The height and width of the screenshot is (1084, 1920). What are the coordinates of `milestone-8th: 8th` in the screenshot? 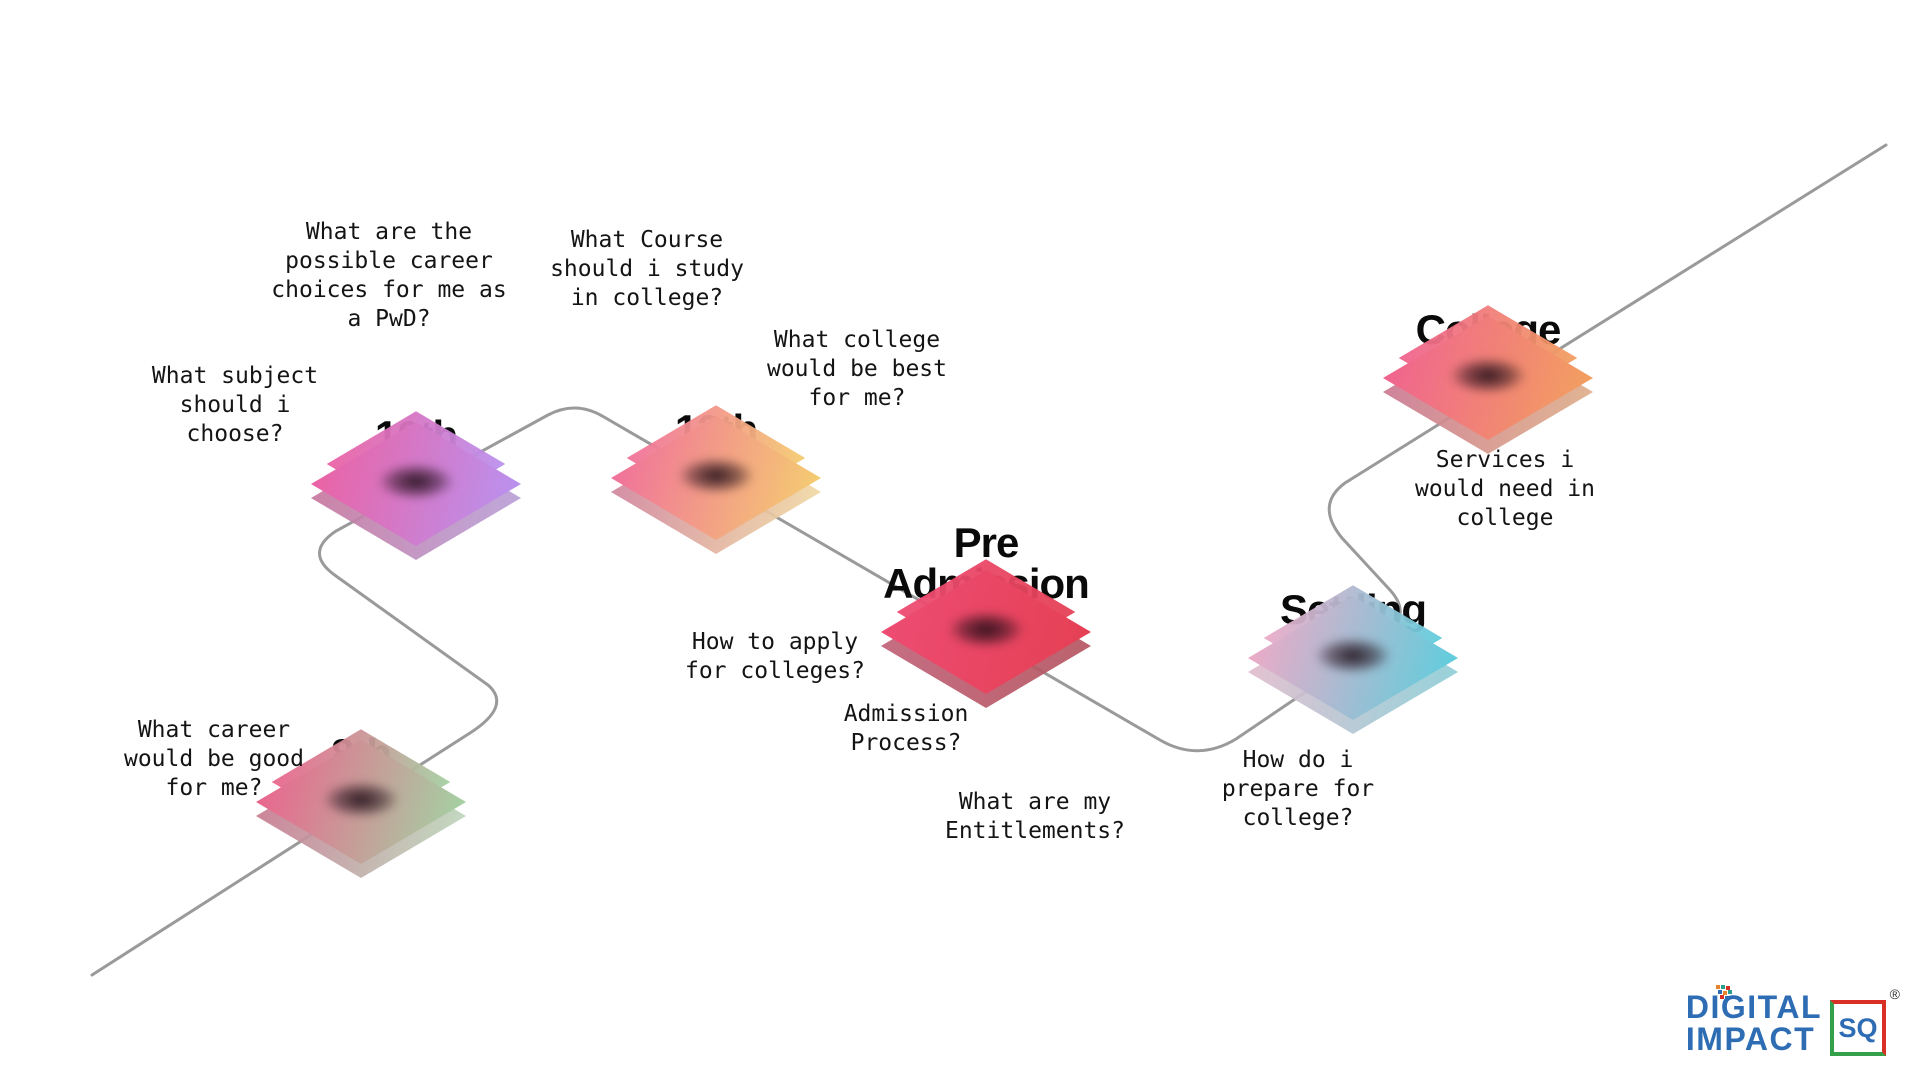 It's located at (361, 803).